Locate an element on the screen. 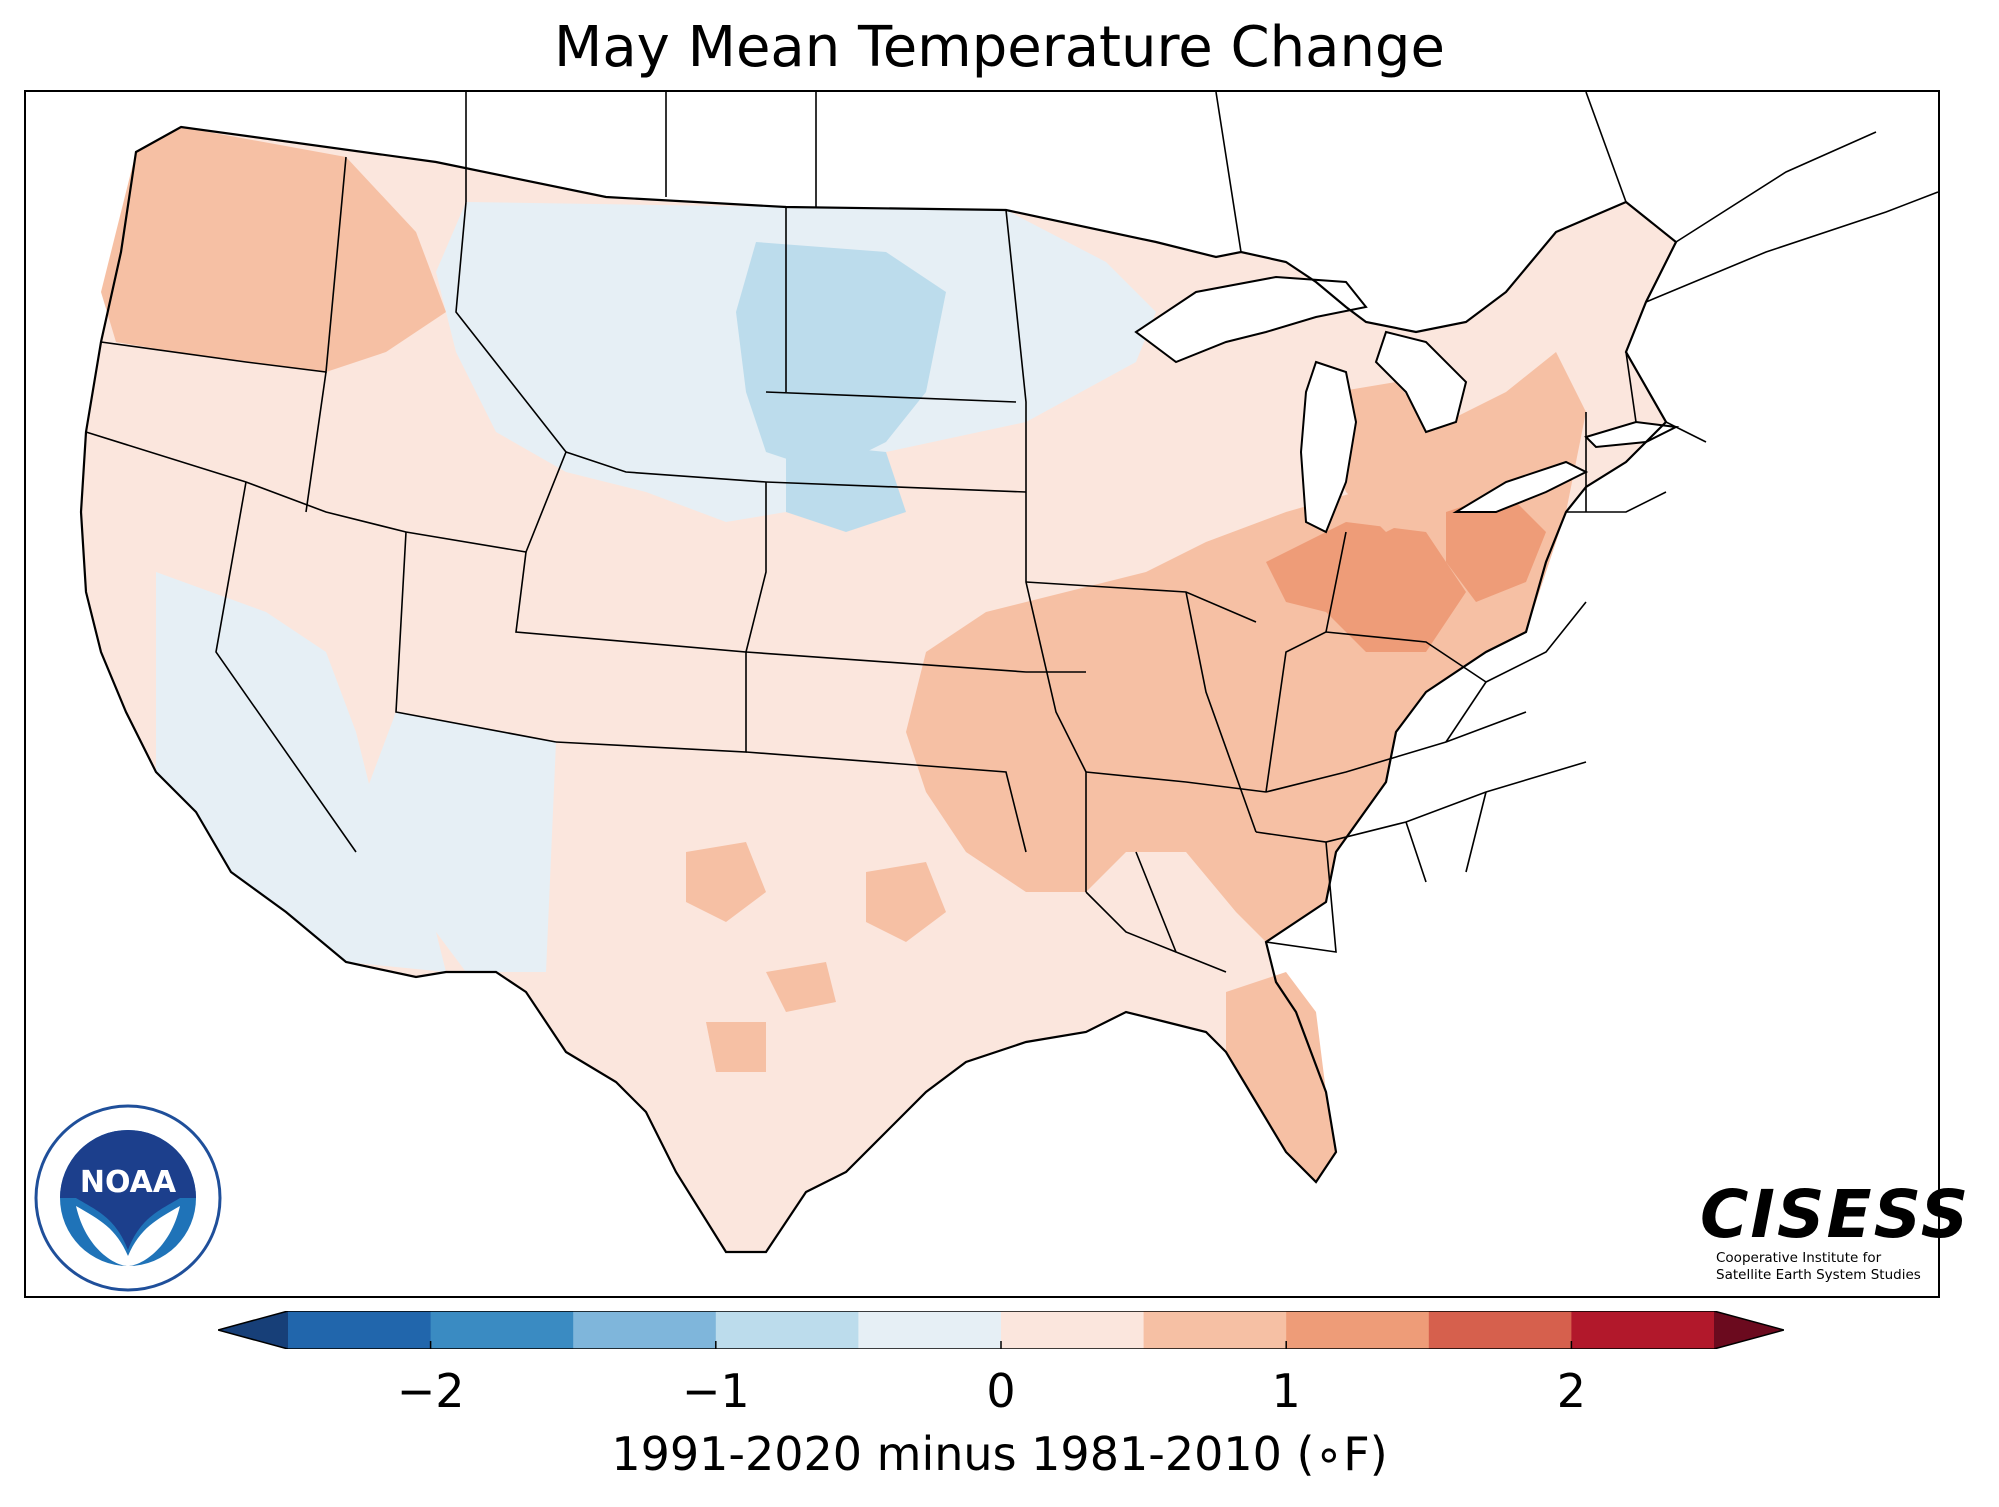  colorbar-over-arrow is located at coordinates (1749, 1330).